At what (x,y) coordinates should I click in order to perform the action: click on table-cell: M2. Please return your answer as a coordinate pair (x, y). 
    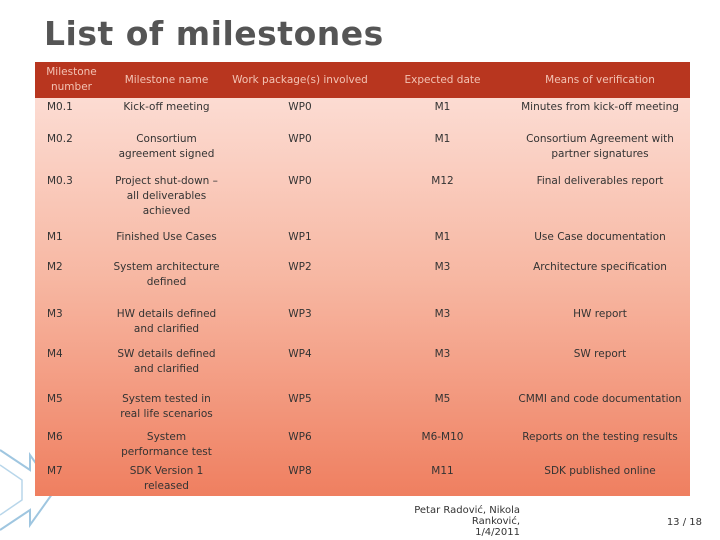
    Looking at the image, I should click on (55, 267).